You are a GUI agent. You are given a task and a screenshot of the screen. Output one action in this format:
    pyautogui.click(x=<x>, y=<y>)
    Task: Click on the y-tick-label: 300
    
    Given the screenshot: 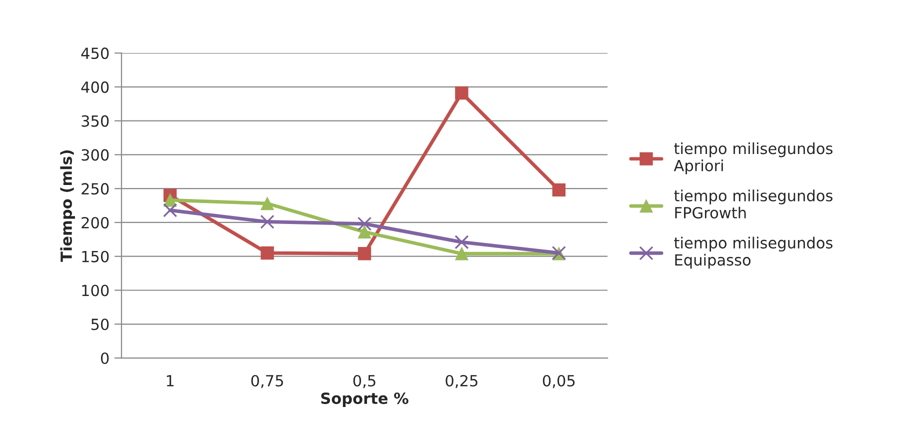 What is the action you would take?
    pyautogui.click(x=95, y=155)
    